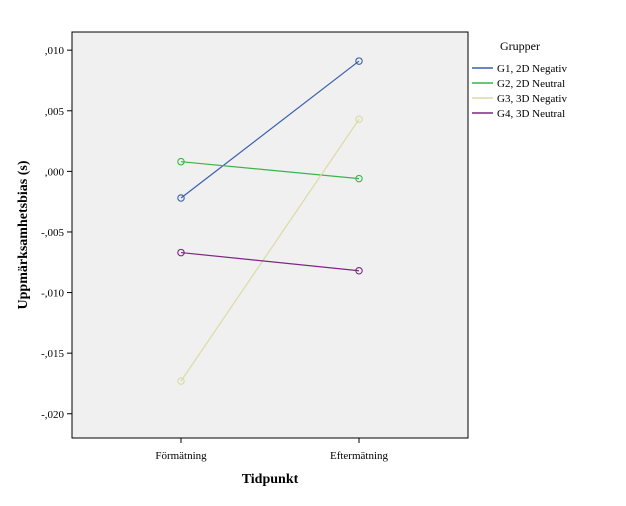  What do you see at coordinates (52, 233) in the screenshot?
I see `y-tick-label: -,005` at bounding box center [52, 233].